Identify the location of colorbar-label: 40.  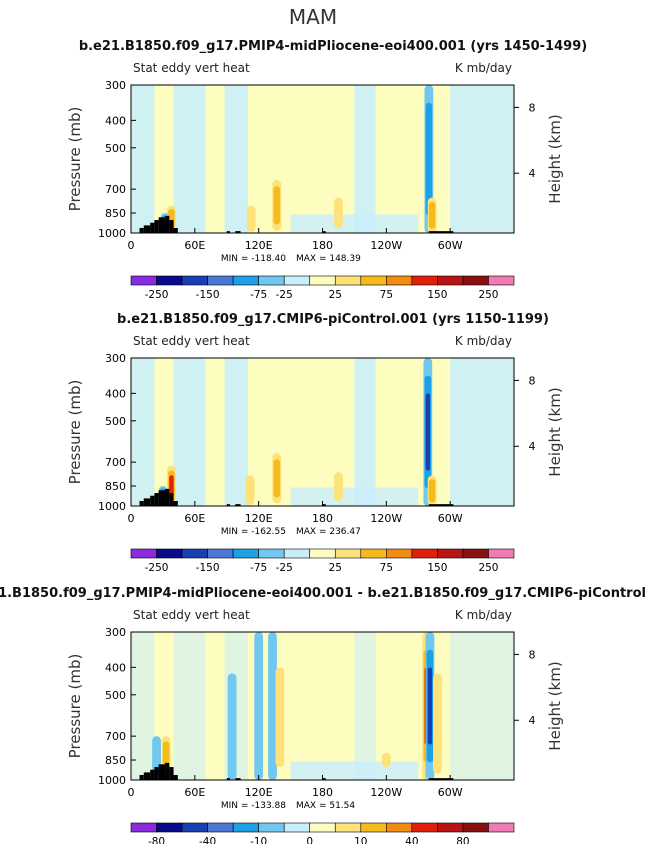
(411, 840).